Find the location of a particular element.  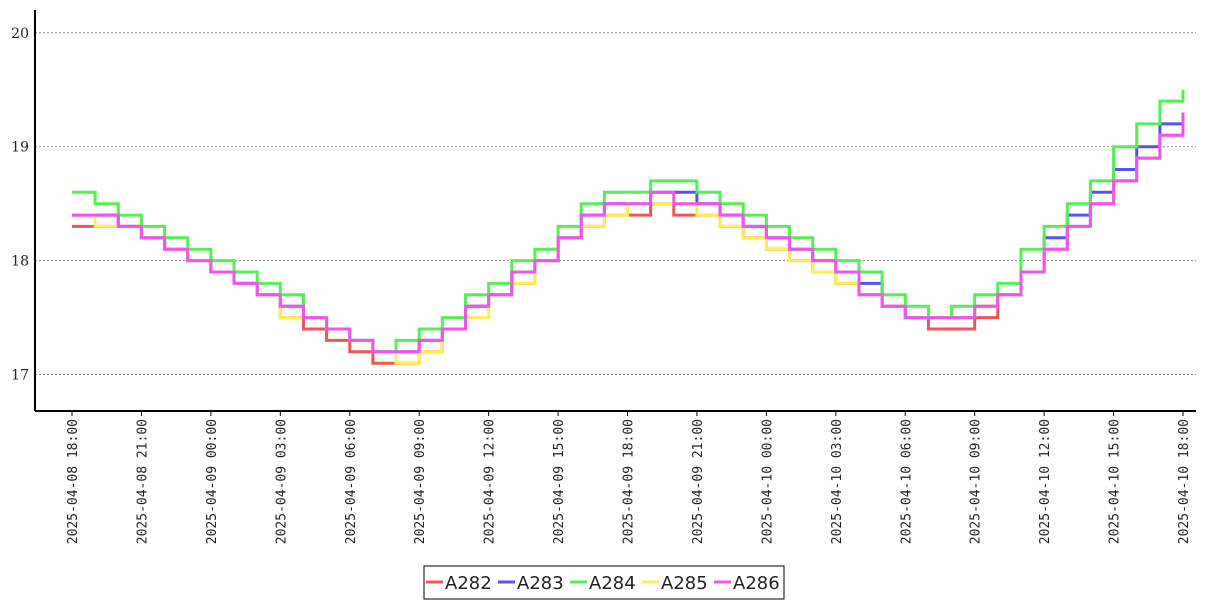

y-axis-ticks: 17 18 19 20 is located at coordinates (20, 205).